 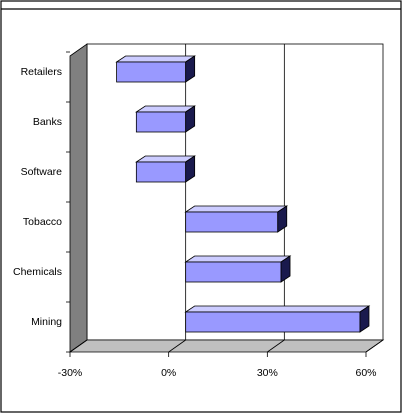 I want to click on category-label: Mining, so click(x=46, y=322).